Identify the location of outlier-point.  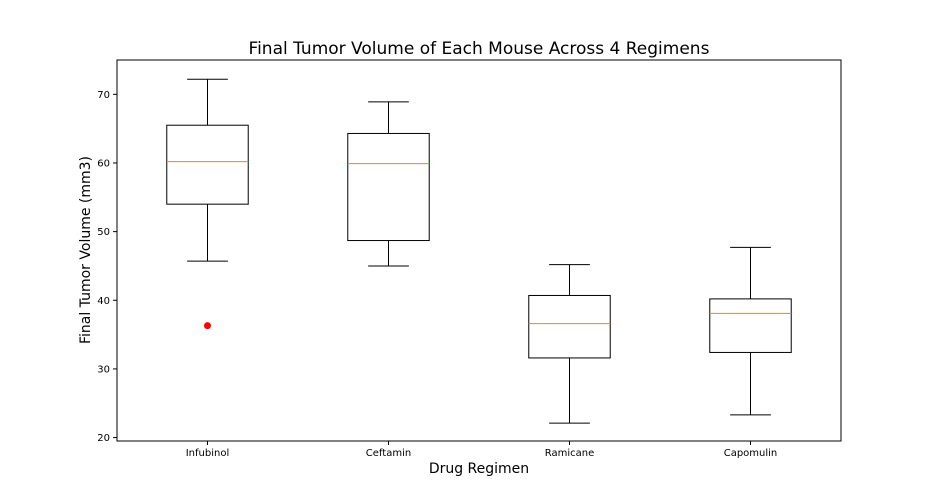
(207, 326).